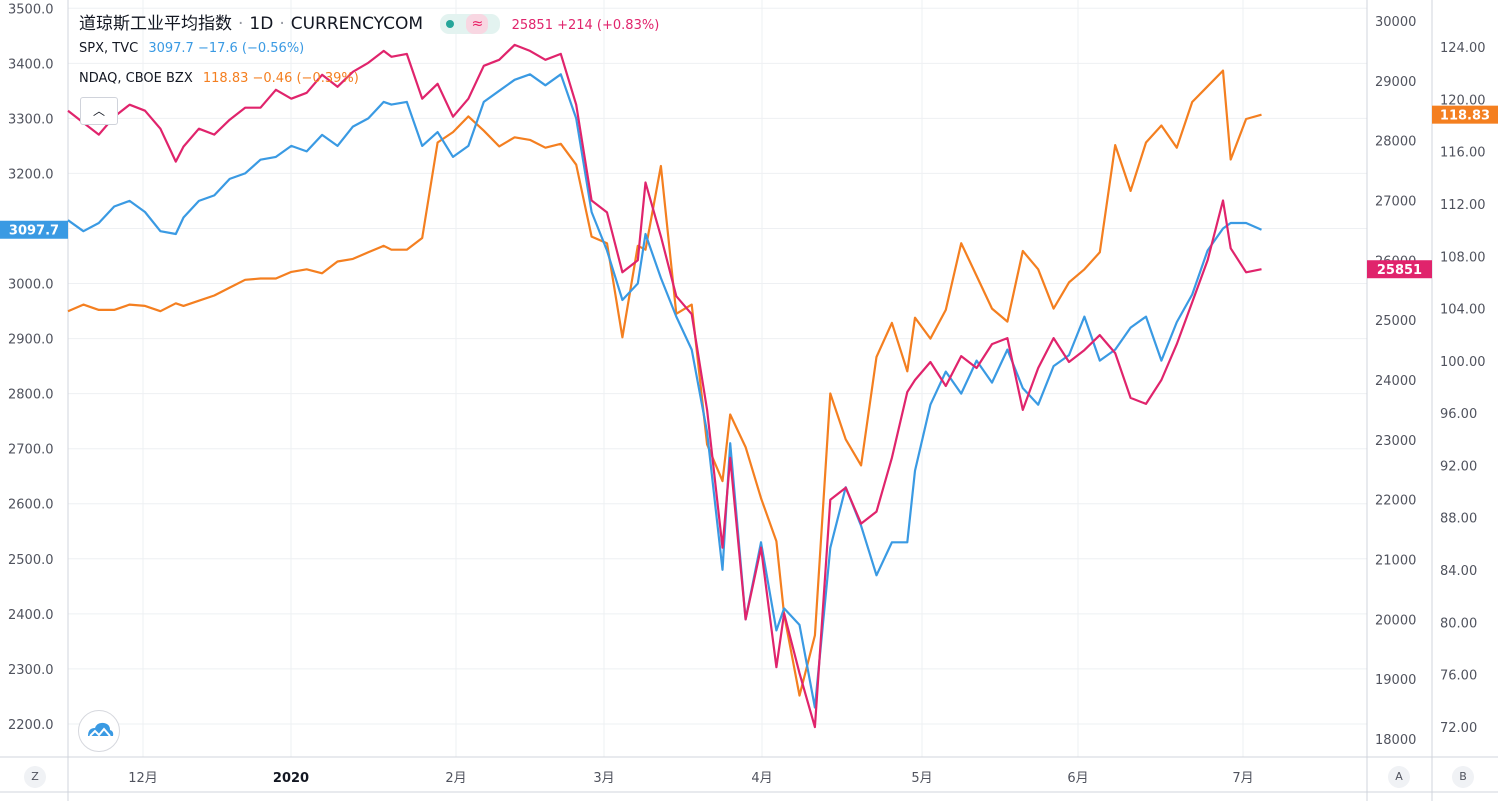  Describe the element at coordinates (1395, 142) in the screenshot. I see `dji-axis-tick-label: 28000` at that location.